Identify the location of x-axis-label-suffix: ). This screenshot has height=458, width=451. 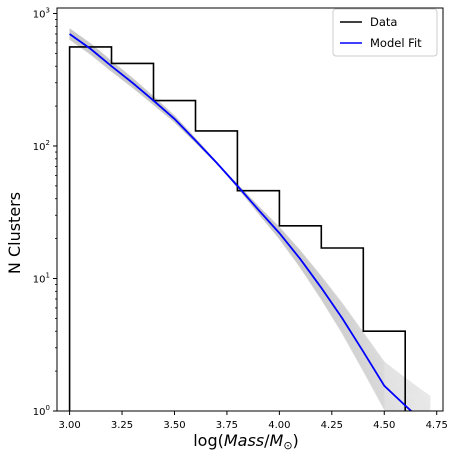
(296, 440).